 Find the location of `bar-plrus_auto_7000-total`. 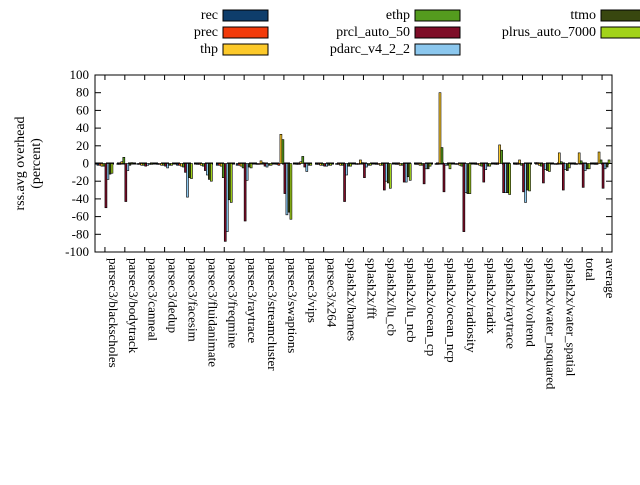

bar-plrus_auto_7000-total is located at coordinates (589, 166).